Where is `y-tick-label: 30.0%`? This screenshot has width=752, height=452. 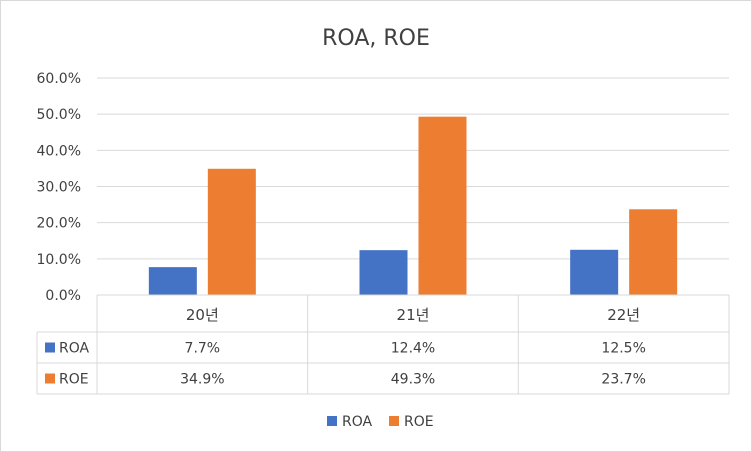
y-tick-label: 30.0% is located at coordinates (59, 188).